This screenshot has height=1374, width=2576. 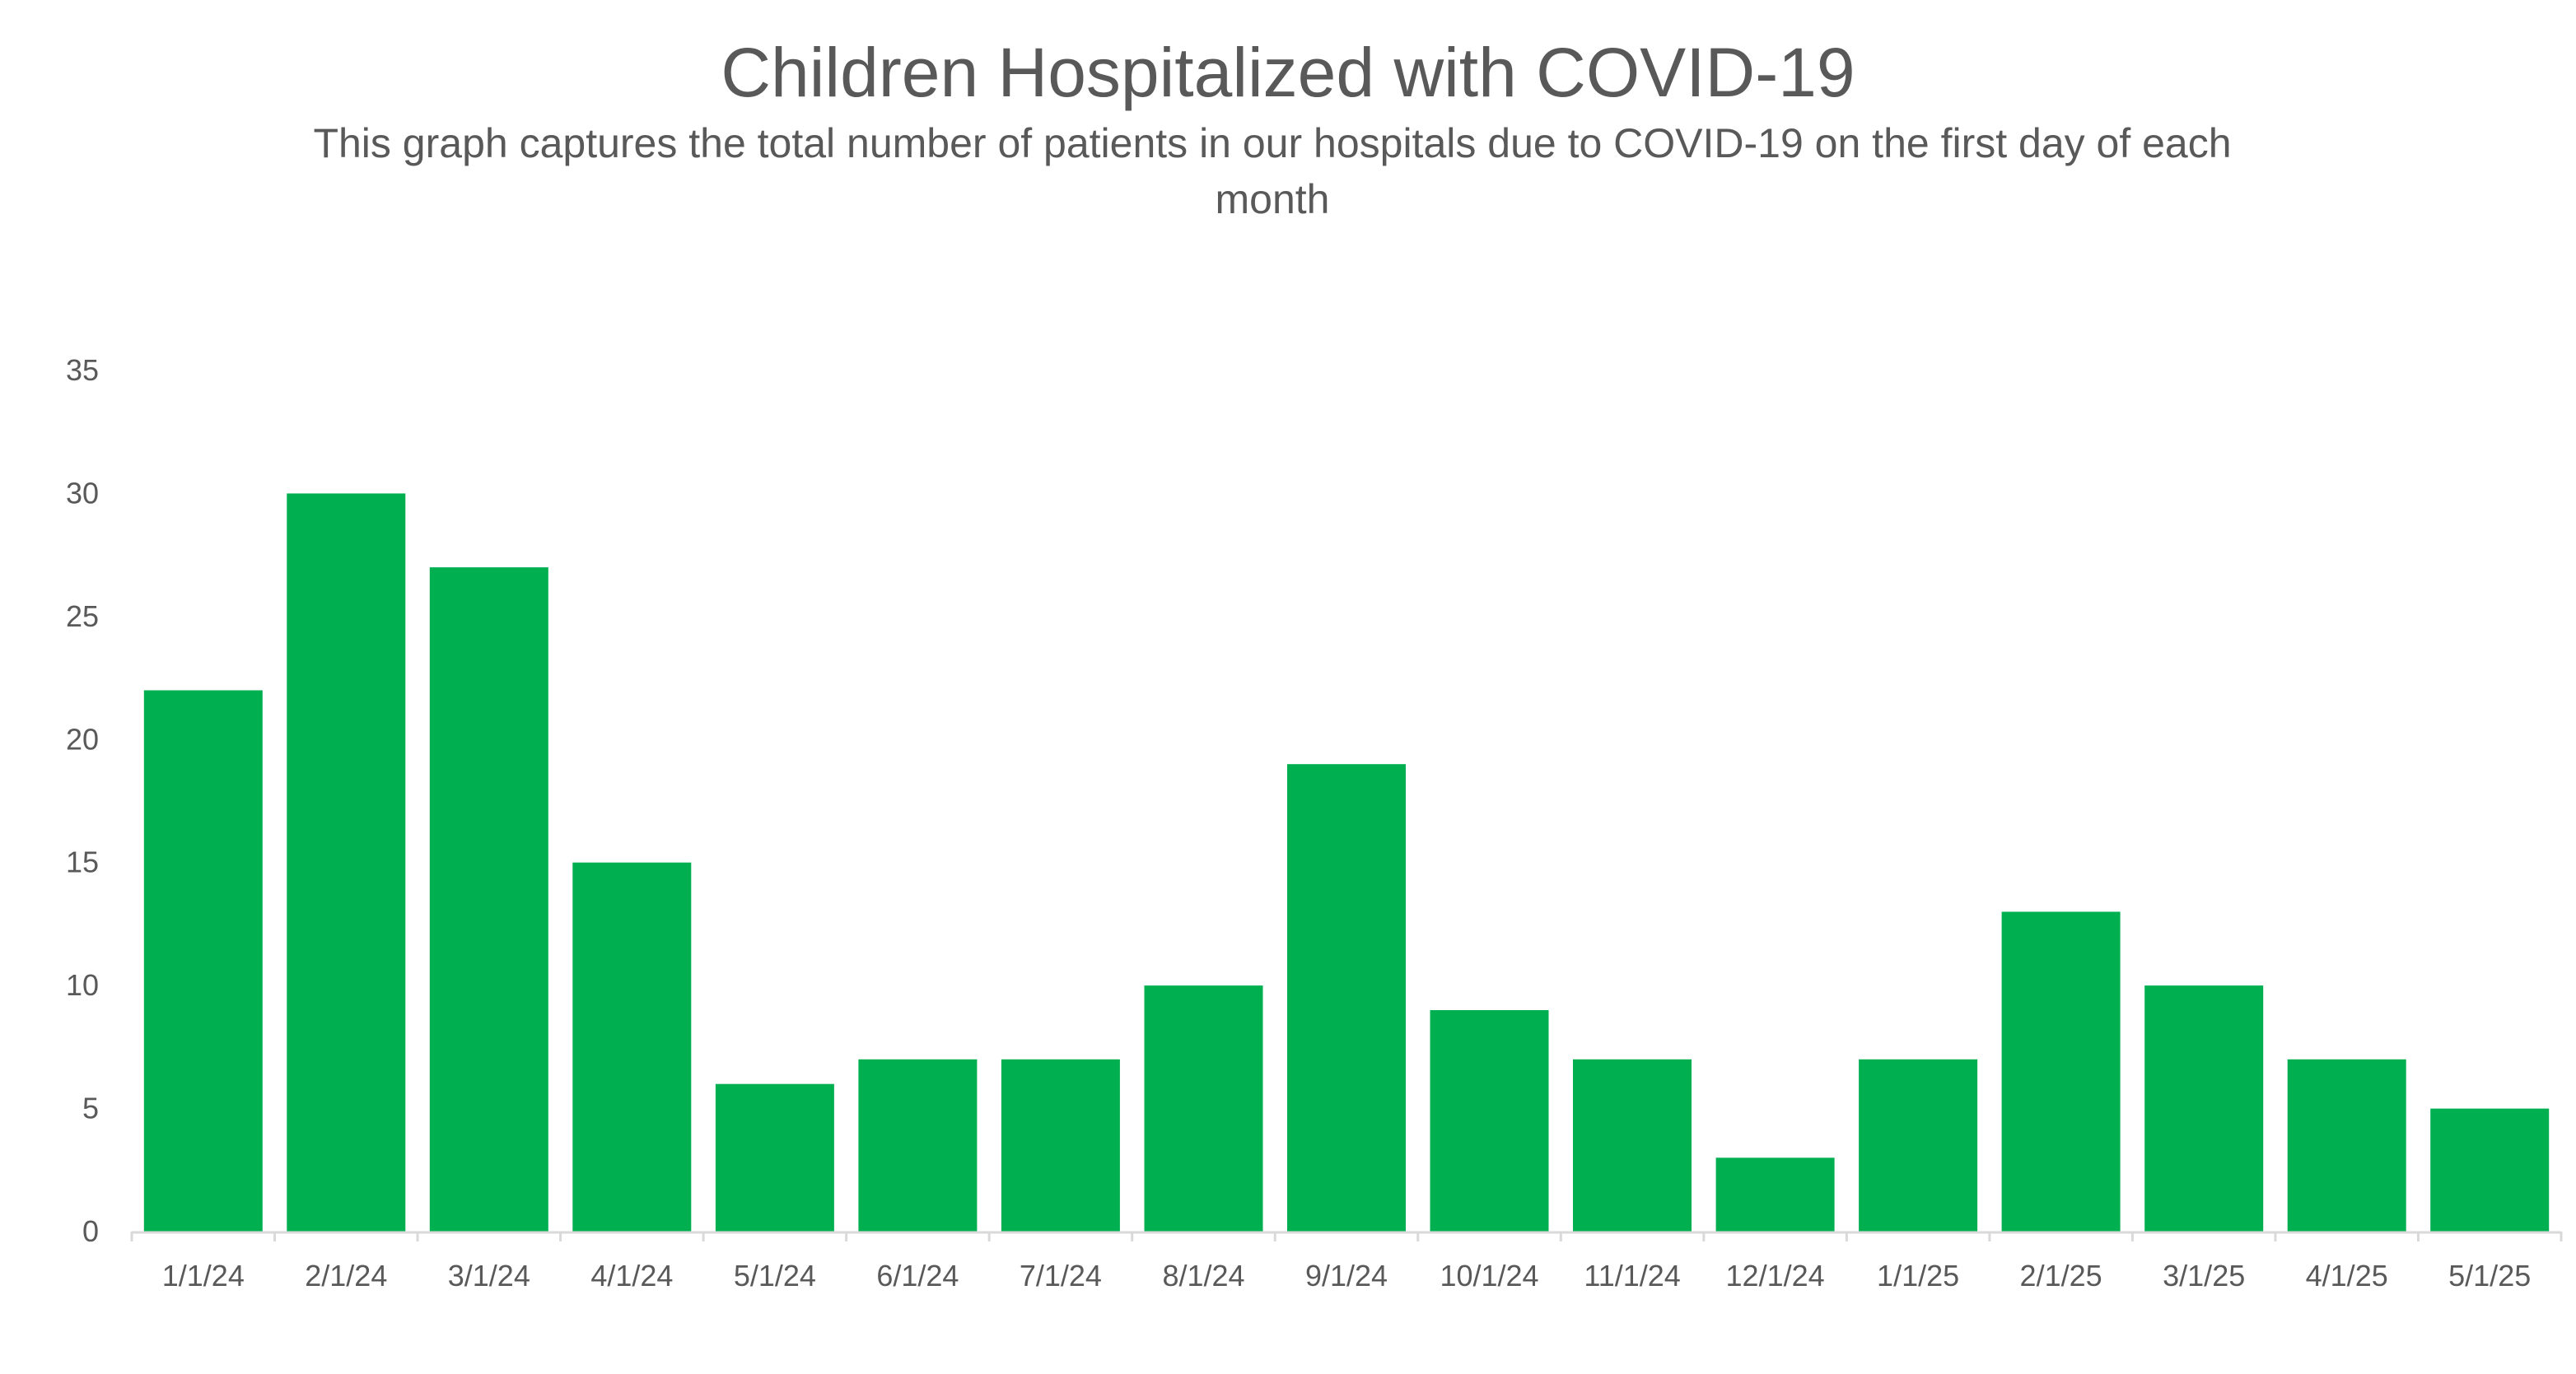 What do you see at coordinates (82, 862) in the screenshot?
I see `y-tick-label: 15` at bounding box center [82, 862].